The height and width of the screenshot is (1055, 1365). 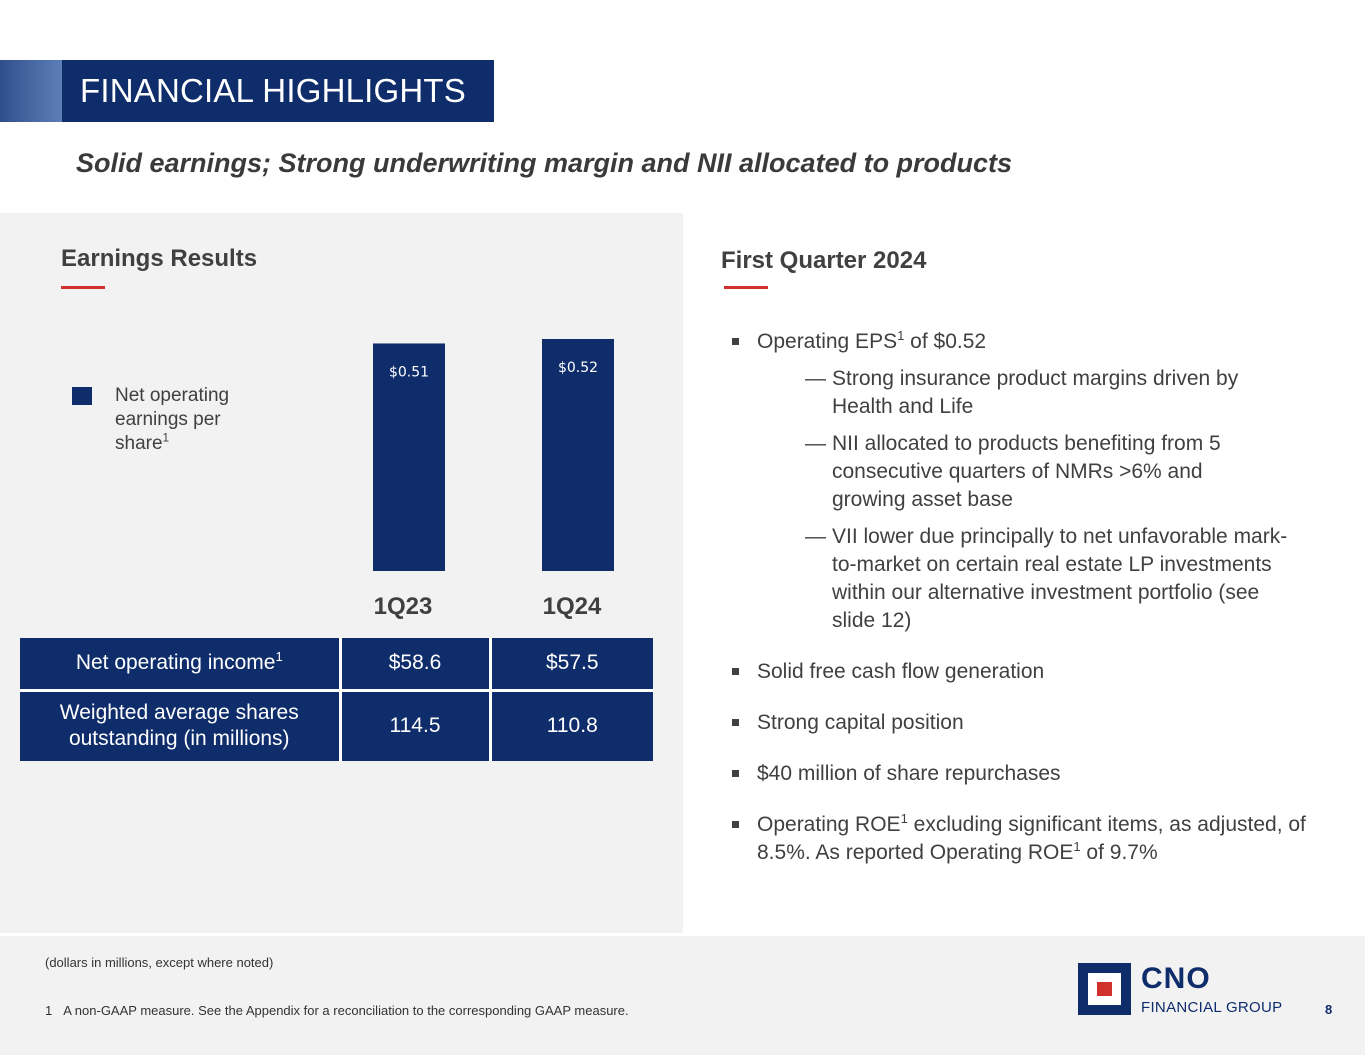 I want to click on tick-label-1q23: 1Q23, so click(x=403, y=606).